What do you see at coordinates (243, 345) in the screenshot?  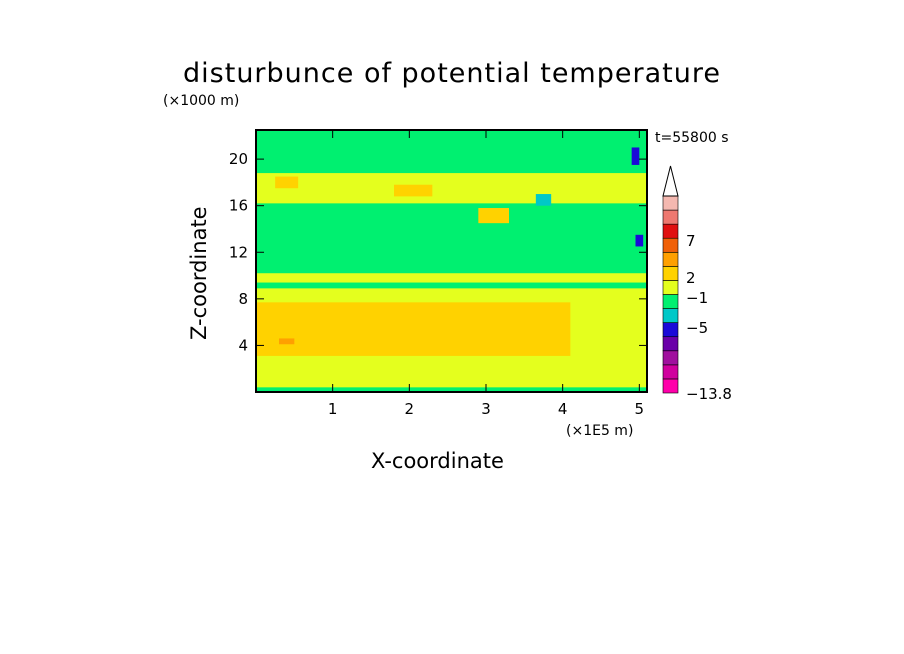 I see `y-tick-label: 4` at bounding box center [243, 345].